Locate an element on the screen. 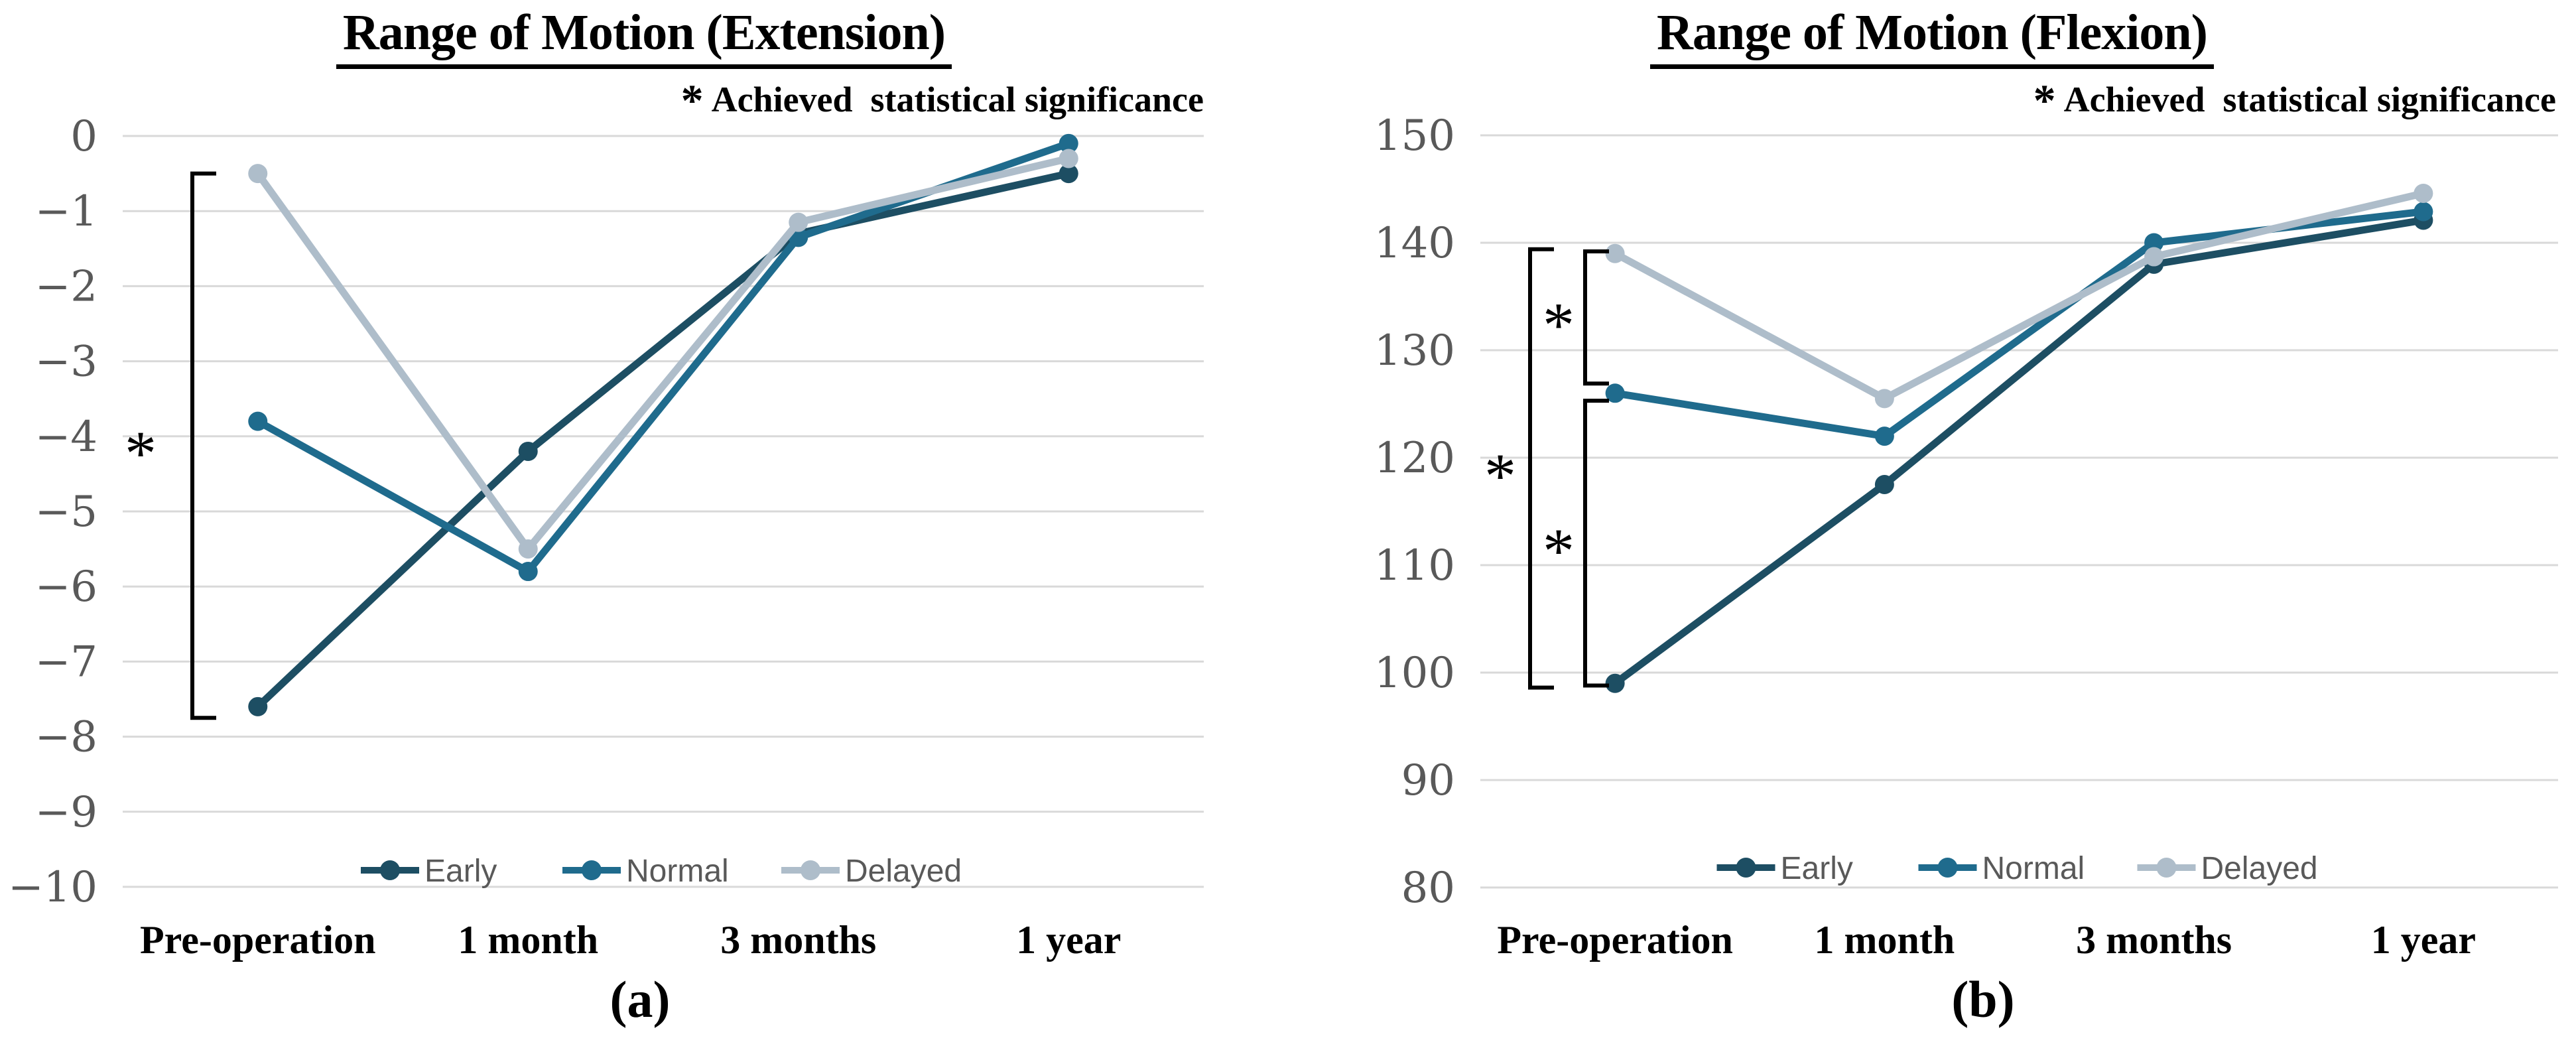  significance-note-flexion: * Achieved statistical significance is located at coordinates (2295, 101).